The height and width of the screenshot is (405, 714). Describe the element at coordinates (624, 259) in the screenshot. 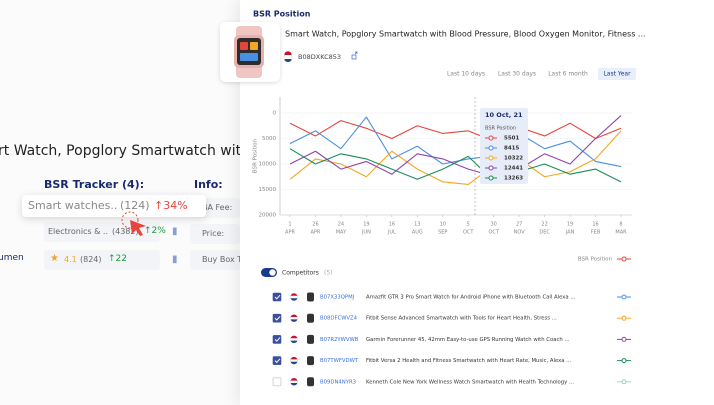

I see `legend-marker` at that location.